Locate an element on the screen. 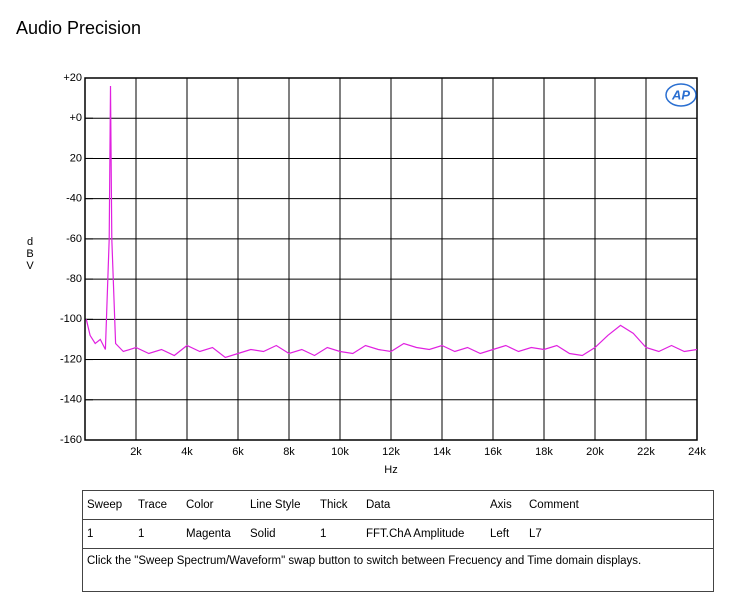 This screenshot has width=750, height=613. table-cell: Solid is located at coordinates (263, 534).